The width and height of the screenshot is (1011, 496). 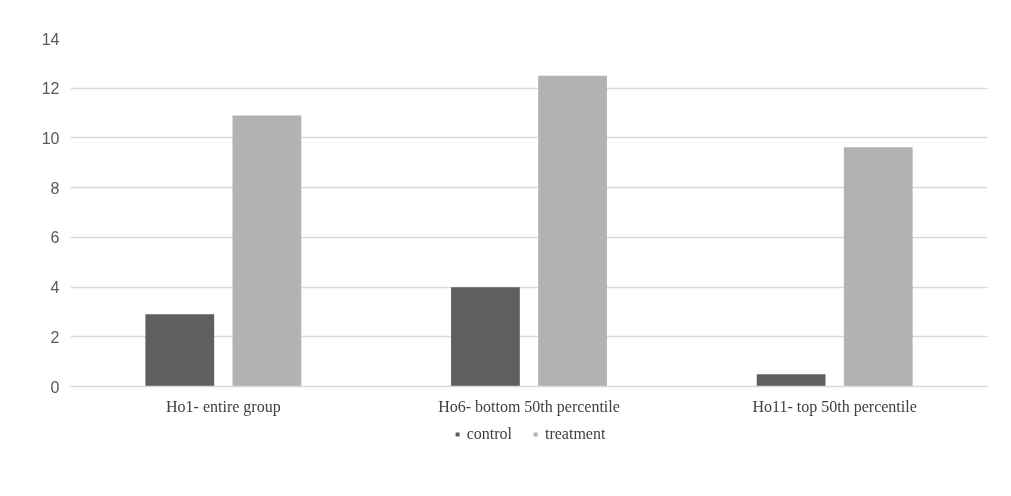 I want to click on y-tick-label: 4, so click(x=55, y=288).